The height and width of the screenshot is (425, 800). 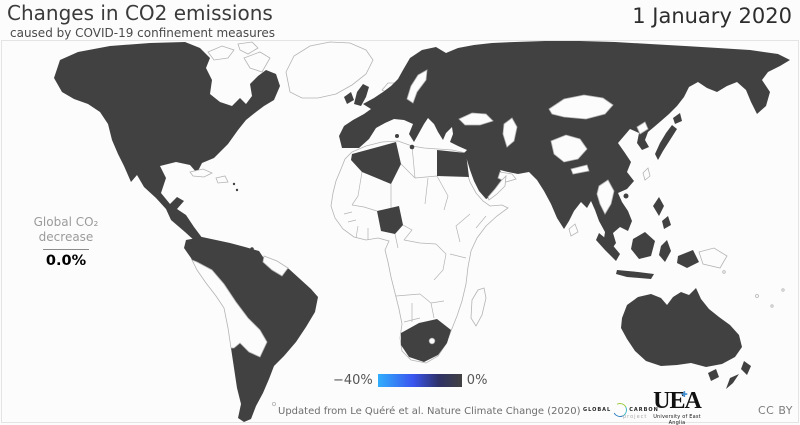 I want to click on country-ireland, so click(x=349, y=98).